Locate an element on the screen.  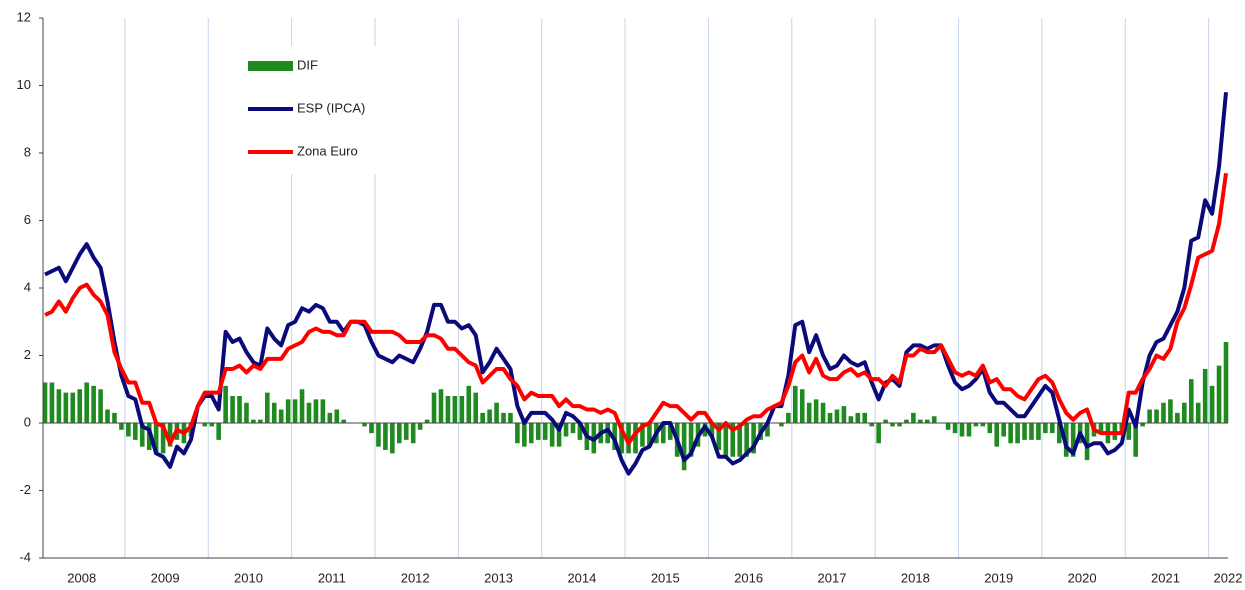
y-tick-label: 0 is located at coordinates (27, 421).